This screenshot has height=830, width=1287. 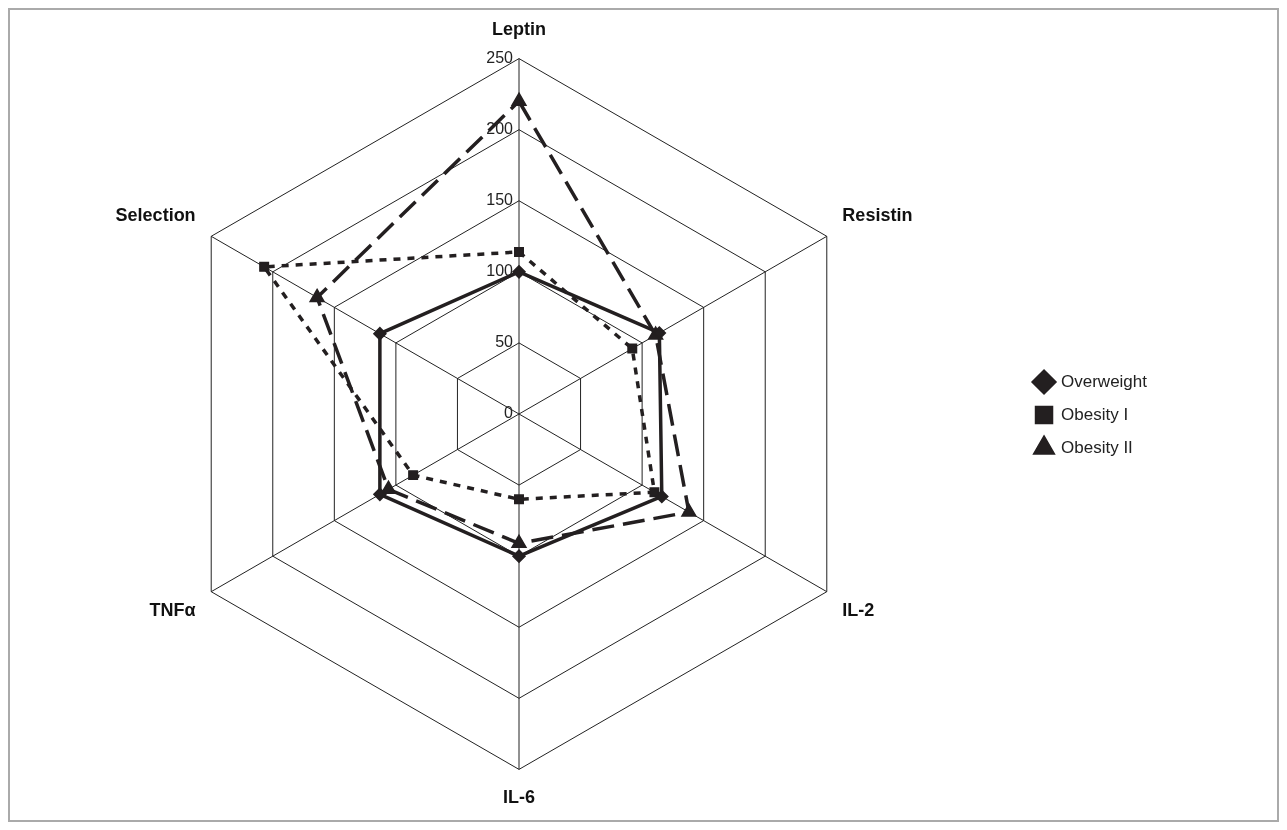 I want to click on y-tick-label: 50, so click(x=504, y=342).